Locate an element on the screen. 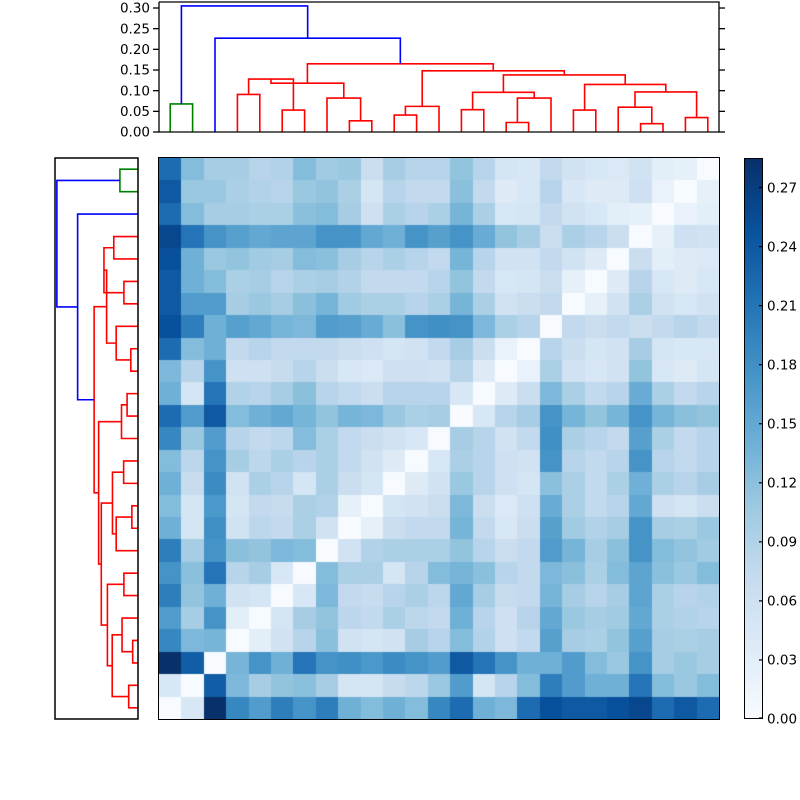  colorbar-tick-label: 0.24 is located at coordinates (782, 247).